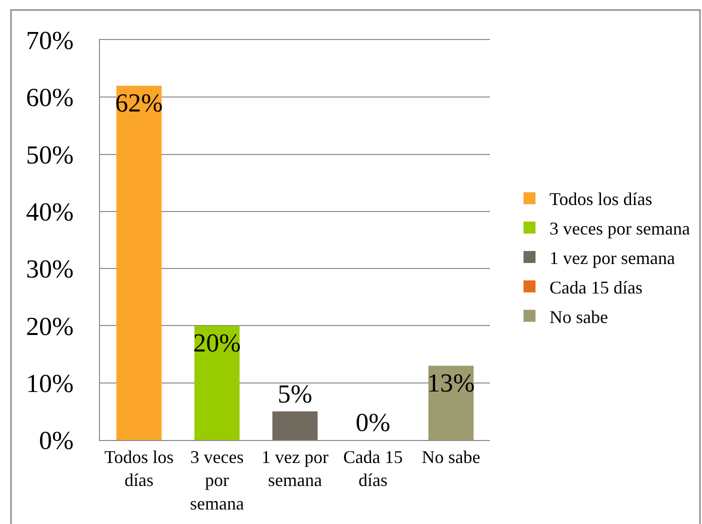 This screenshot has height=524, width=702. What do you see at coordinates (139, 468) in the screenshot?
I see `x-tick-label: Todos los días` at bounding box center [139, 468].